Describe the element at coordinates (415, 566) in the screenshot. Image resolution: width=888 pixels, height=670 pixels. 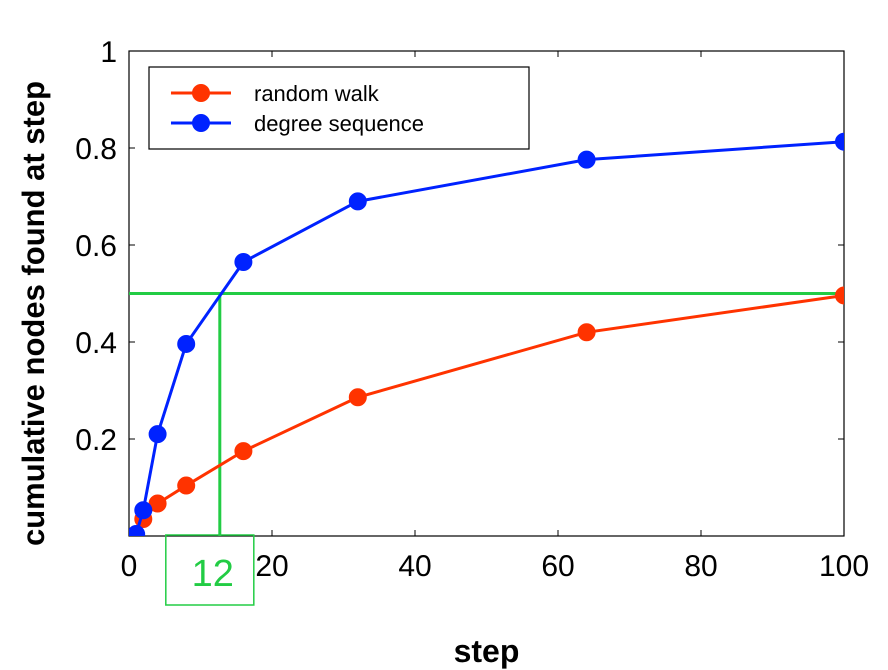
I see `x-tick-label: 40` at that location.